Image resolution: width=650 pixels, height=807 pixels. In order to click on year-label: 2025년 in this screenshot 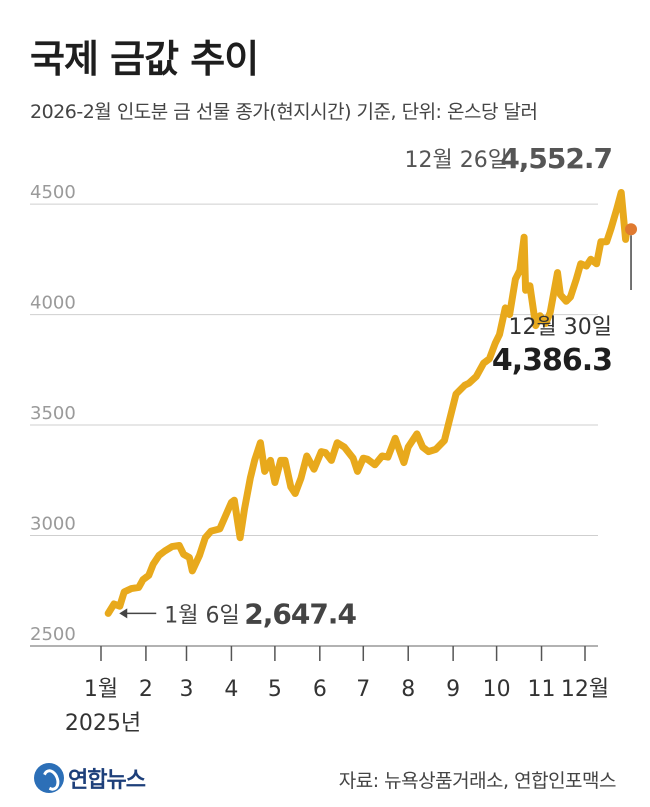, I will do `click(103, 723)`.